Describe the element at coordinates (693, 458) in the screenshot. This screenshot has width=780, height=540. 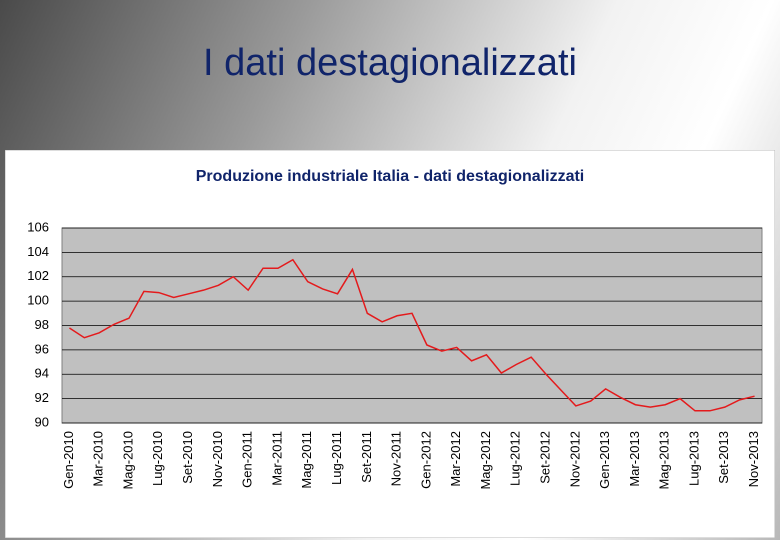
I see `x-tick-label: Lug-2013` at that location.